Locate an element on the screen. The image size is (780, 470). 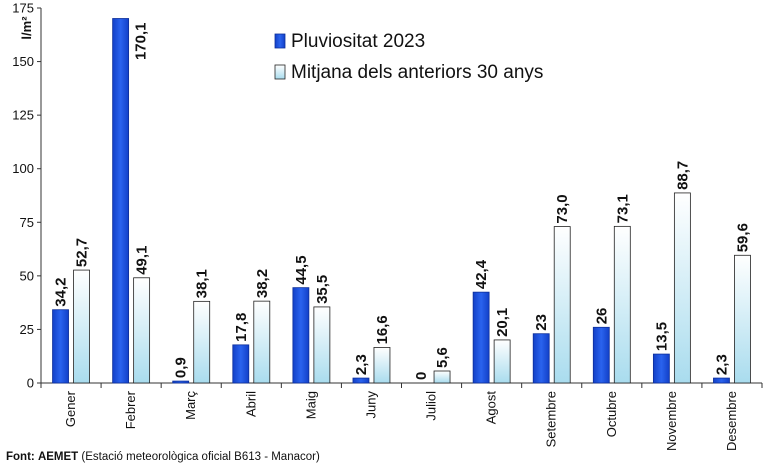
x-tick-label: Desembre is located at coordinates (731, 420).